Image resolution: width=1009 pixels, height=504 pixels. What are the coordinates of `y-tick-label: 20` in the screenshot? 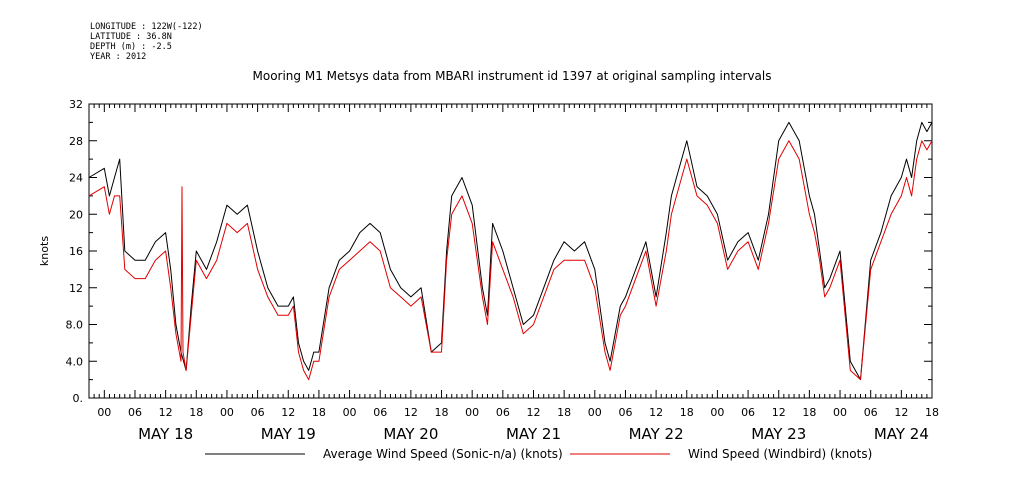 It's located at (76, 214).